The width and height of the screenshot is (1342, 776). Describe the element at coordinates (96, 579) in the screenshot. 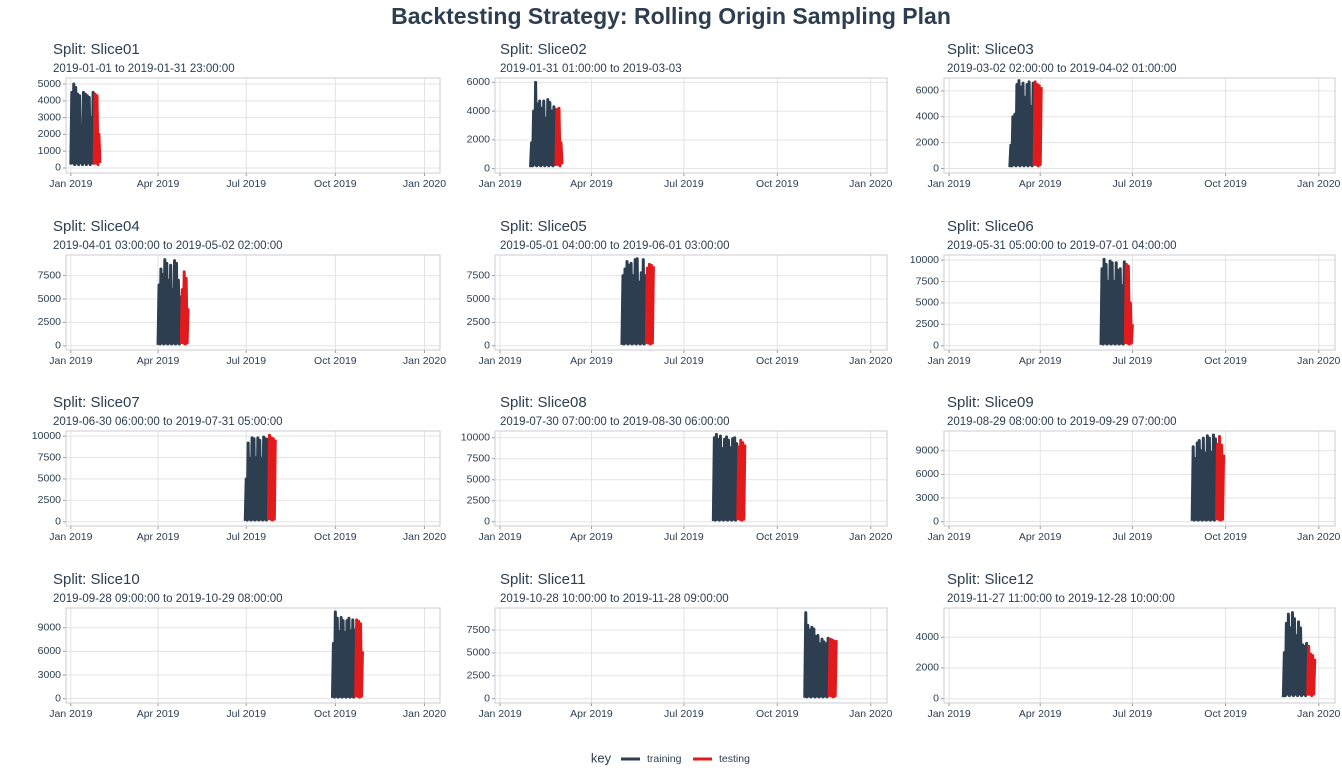

I see `panel-title: Split: Slice10` at that location.